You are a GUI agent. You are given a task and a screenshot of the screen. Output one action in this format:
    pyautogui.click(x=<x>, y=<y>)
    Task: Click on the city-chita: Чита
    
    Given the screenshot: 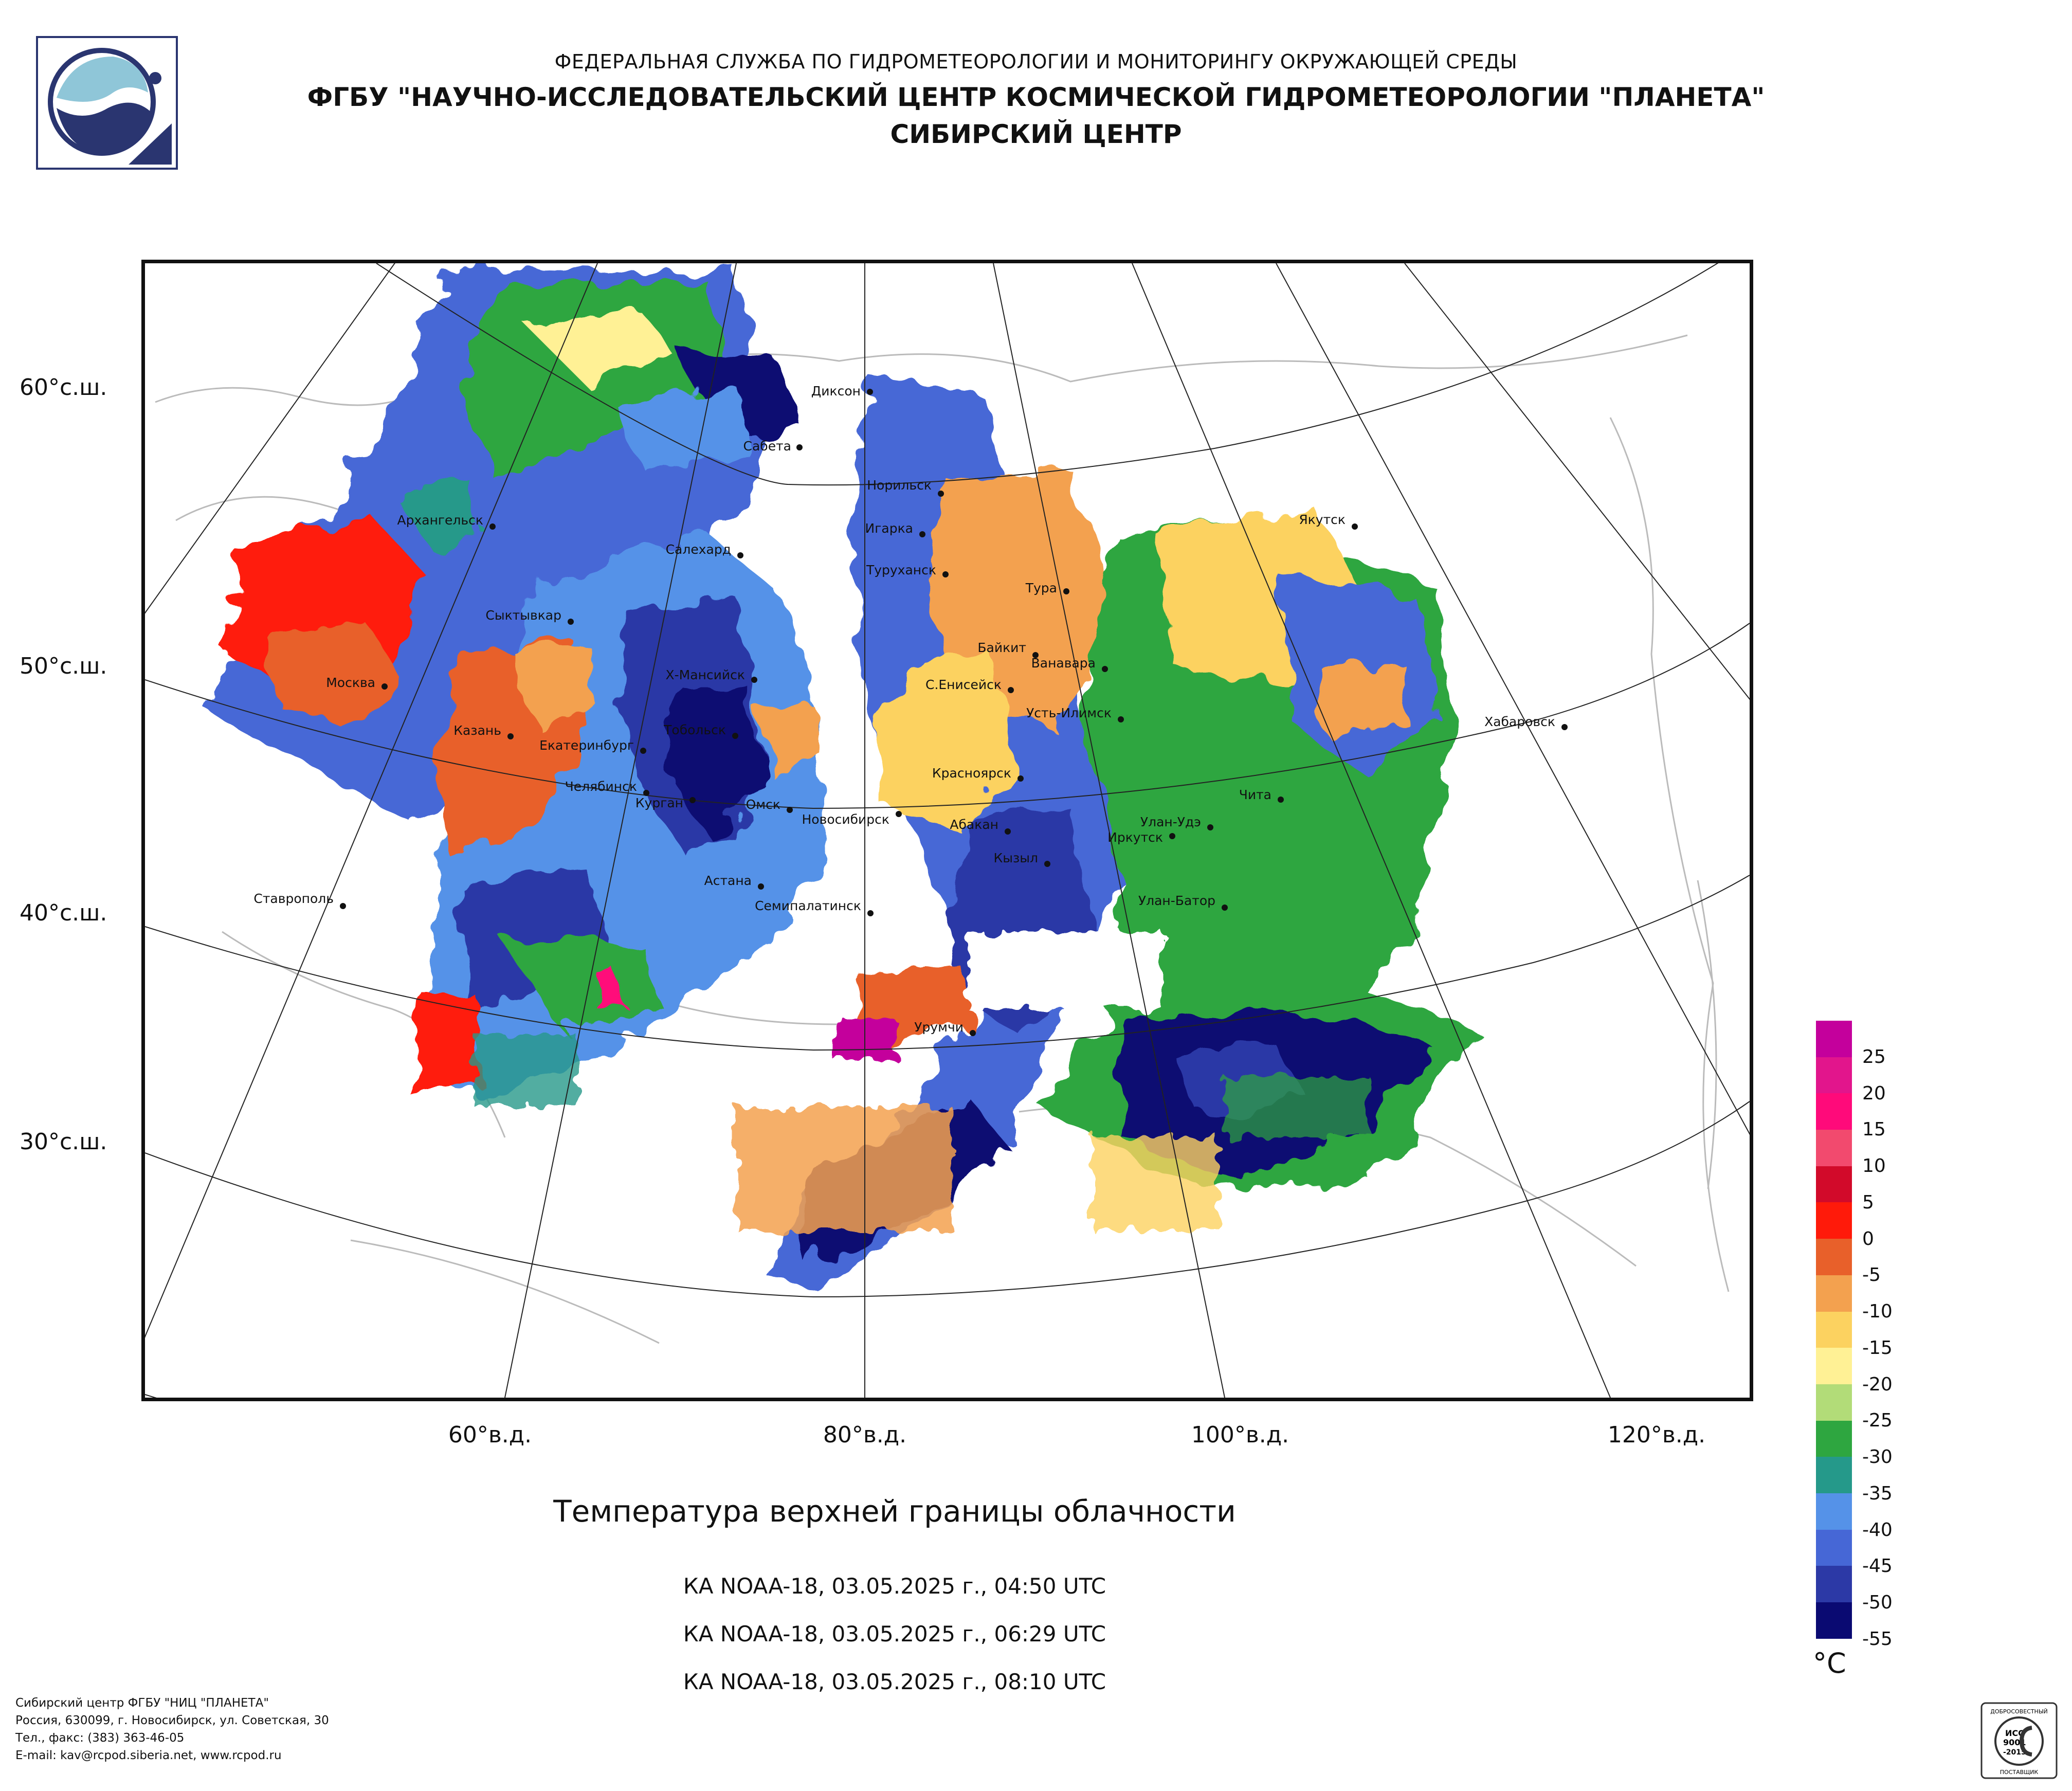 What is the action you would take?
    pyautogui.click(x=1261, y=795)
    